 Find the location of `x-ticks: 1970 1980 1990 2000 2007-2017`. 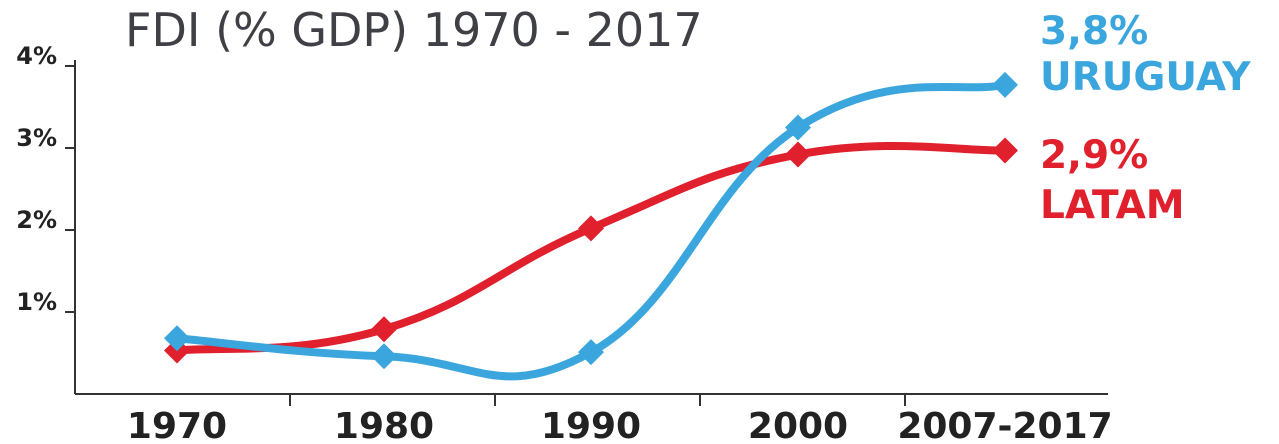

x-ticks: 1970 1980 1990 2000 2007-2017 is located at coordinates (620, 419).